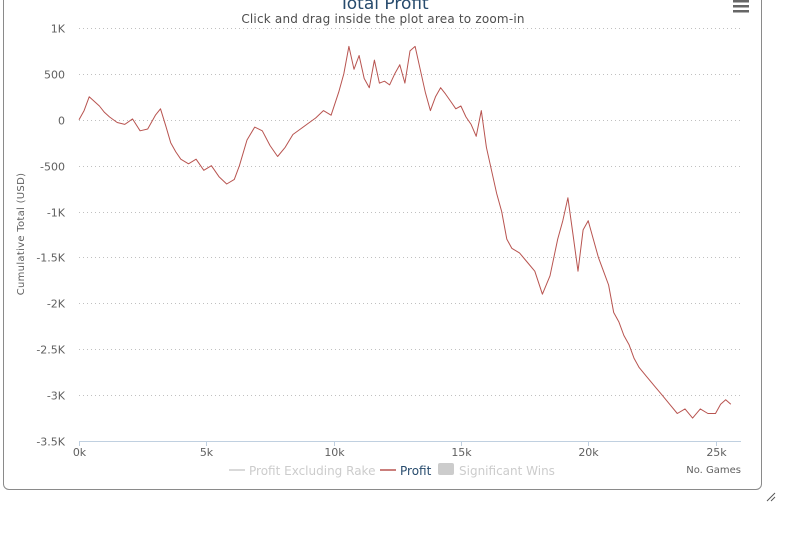 The height and width of the screenshot is (540, 792). What do you see at coordinates (52, 167) in the screenshot?
I see `y-tick-label: -500` at bounding box center [52, 167].